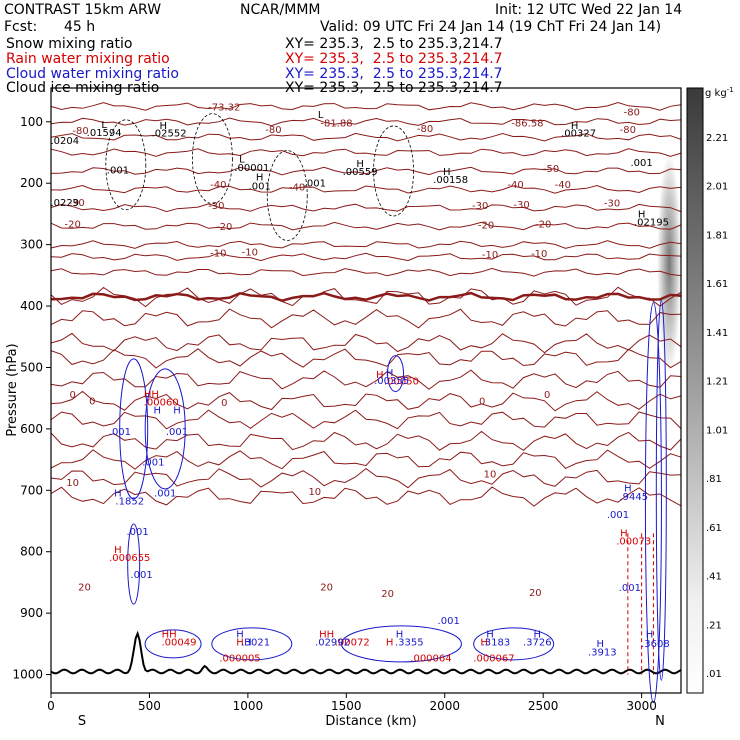  I want to click on contour-value-label: .00327, so click(578, 134).